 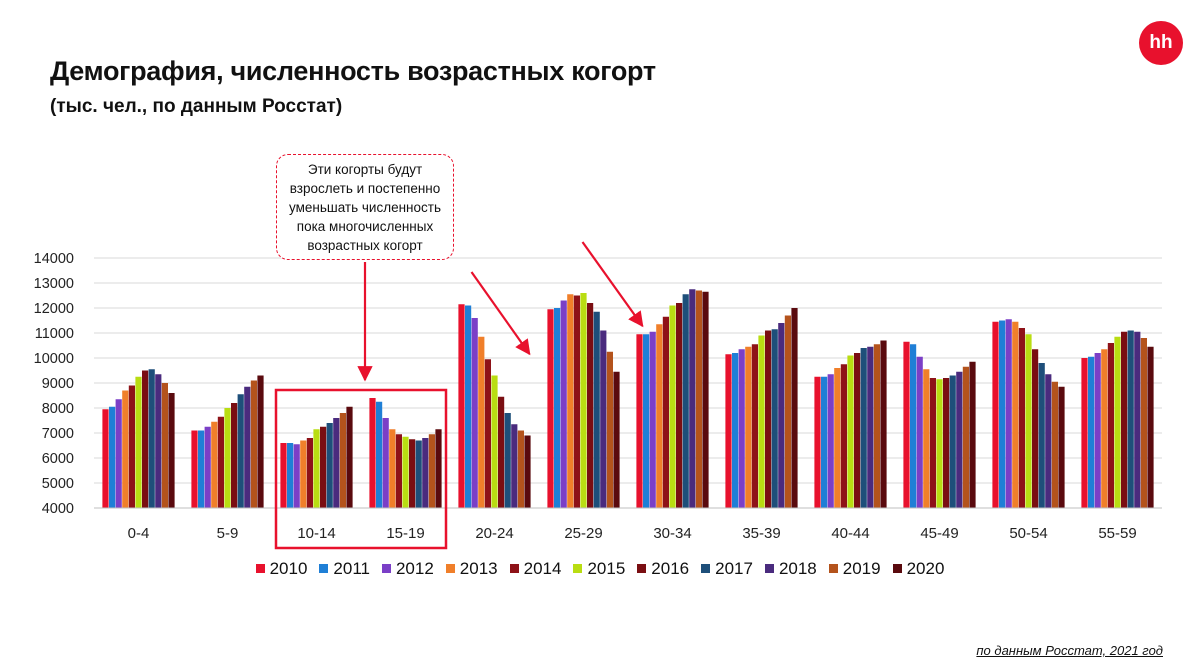 I want to click on bar-30-34-2010, so click(x=639, y=421).